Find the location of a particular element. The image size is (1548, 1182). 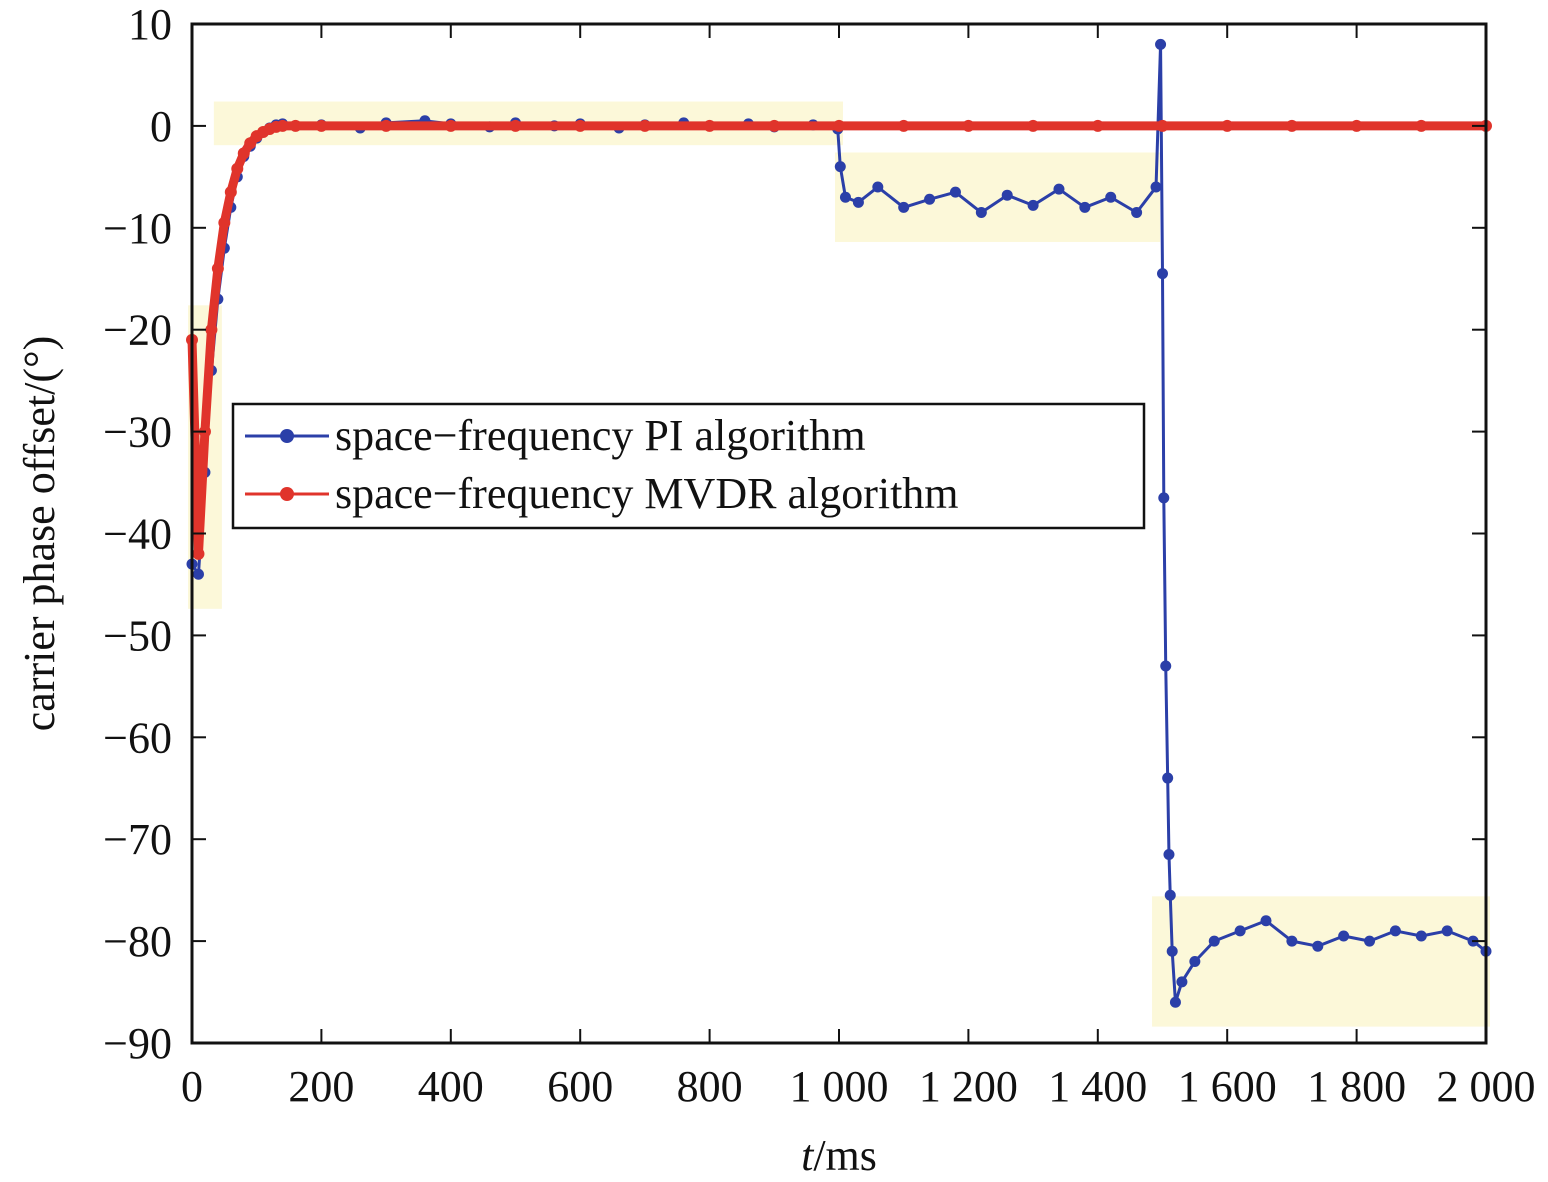

y-tick-label: −60 is located at coordinates (137, 737).